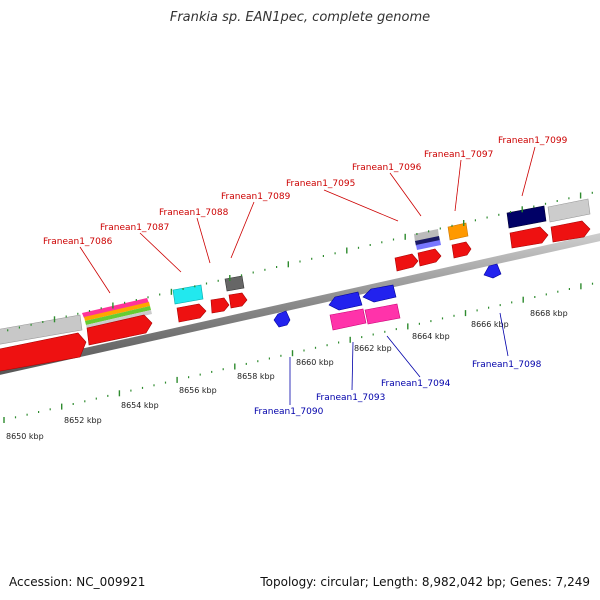 This screenshot has height=600, width=600. I want to click on ruler-label: 8656 kbp, so click(198, 390).